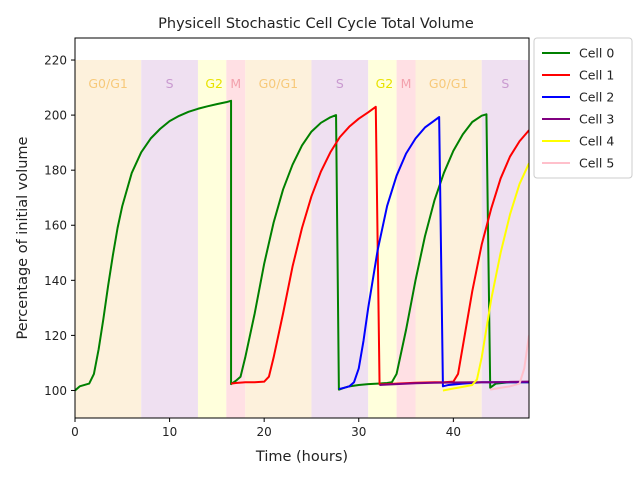 This screenshot has width=640, height=480. Describe the element at coordinates (385, 83) in the screenshot. I see `phase-band-label-6: G2` at that location.